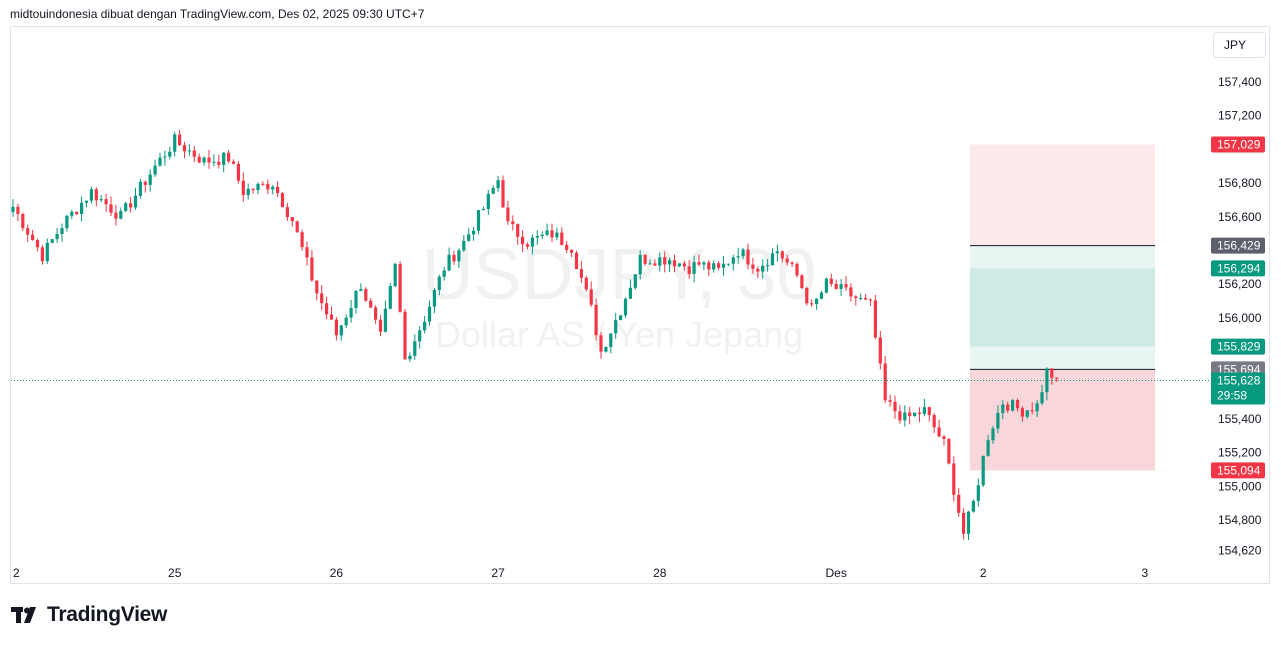  I want to click on price-tag-label: 155,094, so click(1239, 470).